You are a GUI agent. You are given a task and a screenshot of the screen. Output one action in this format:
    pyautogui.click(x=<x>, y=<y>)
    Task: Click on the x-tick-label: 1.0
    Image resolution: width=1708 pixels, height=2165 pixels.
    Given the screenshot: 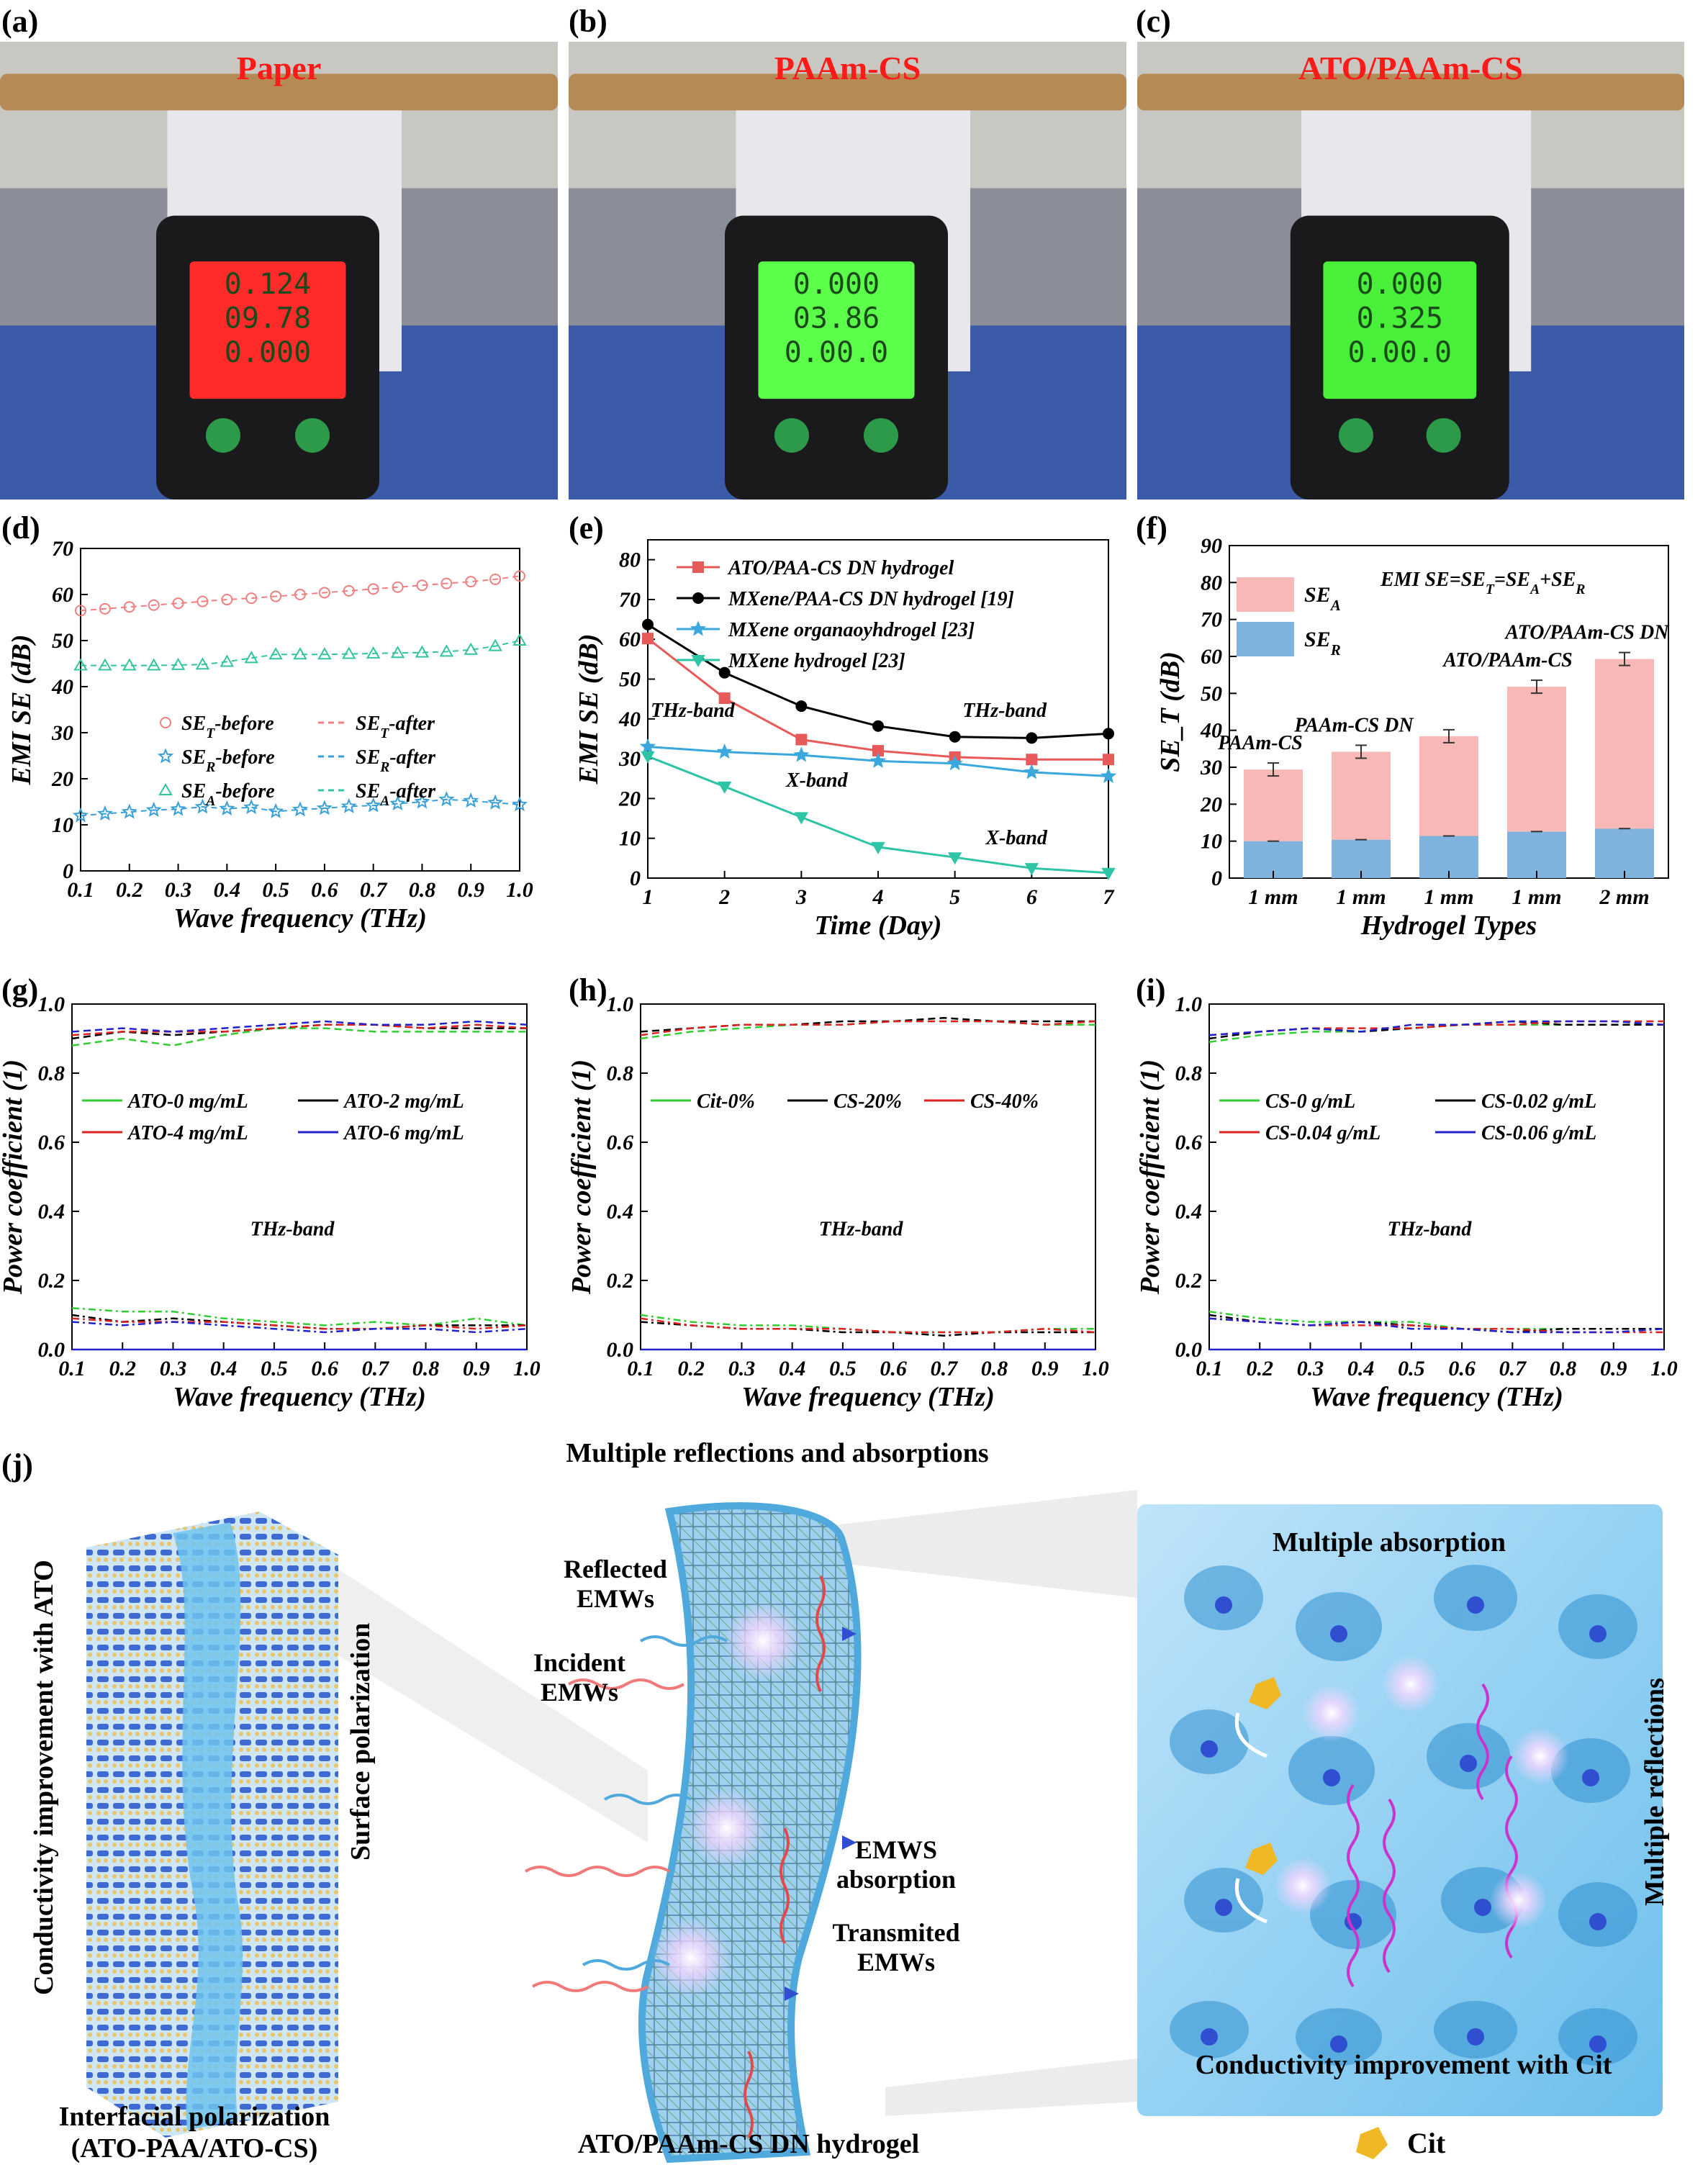 What is the action you would take?
    pyautogui.click(x=1095, y=1368)
    